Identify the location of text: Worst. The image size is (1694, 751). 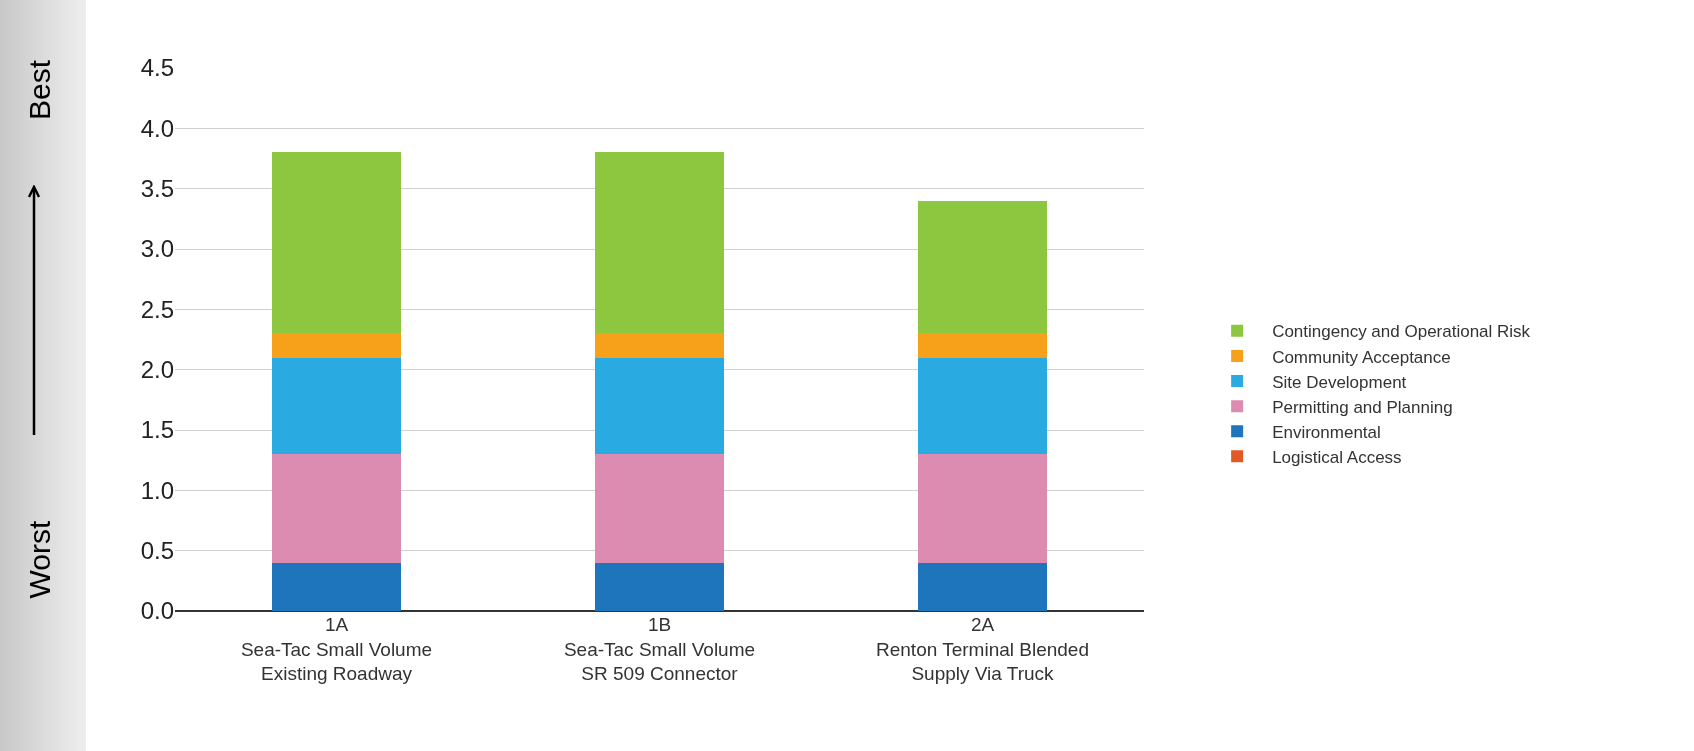
(40, 559).